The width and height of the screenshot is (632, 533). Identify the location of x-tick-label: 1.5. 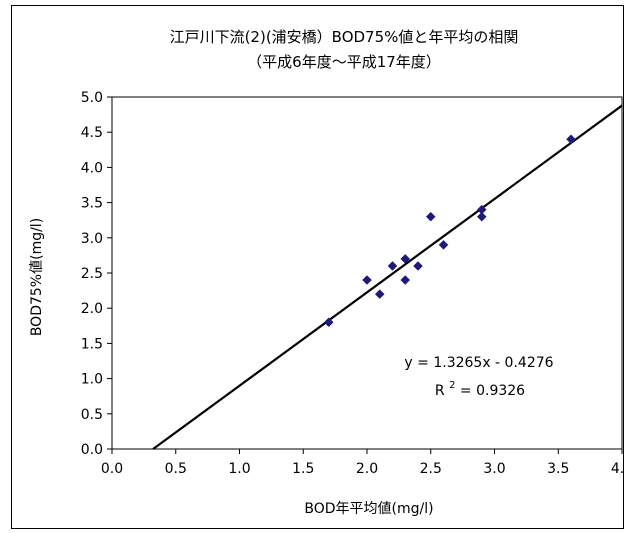
(303, 469).